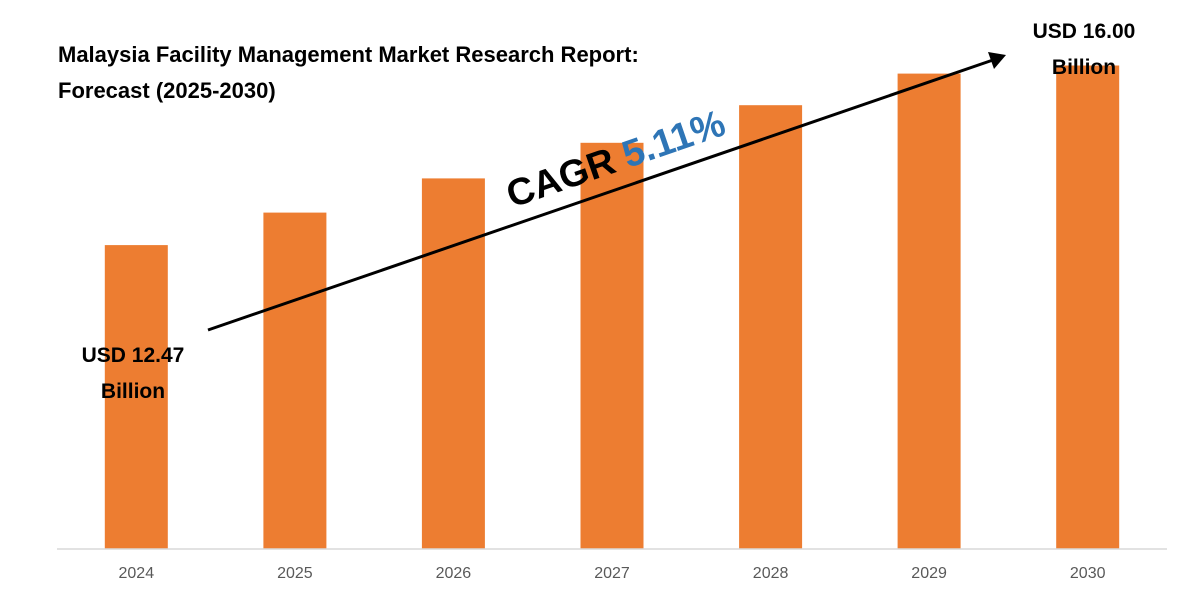  Describe the element at coordinates (295, 380) in the screenshot. I see `bar-2025` at that location.